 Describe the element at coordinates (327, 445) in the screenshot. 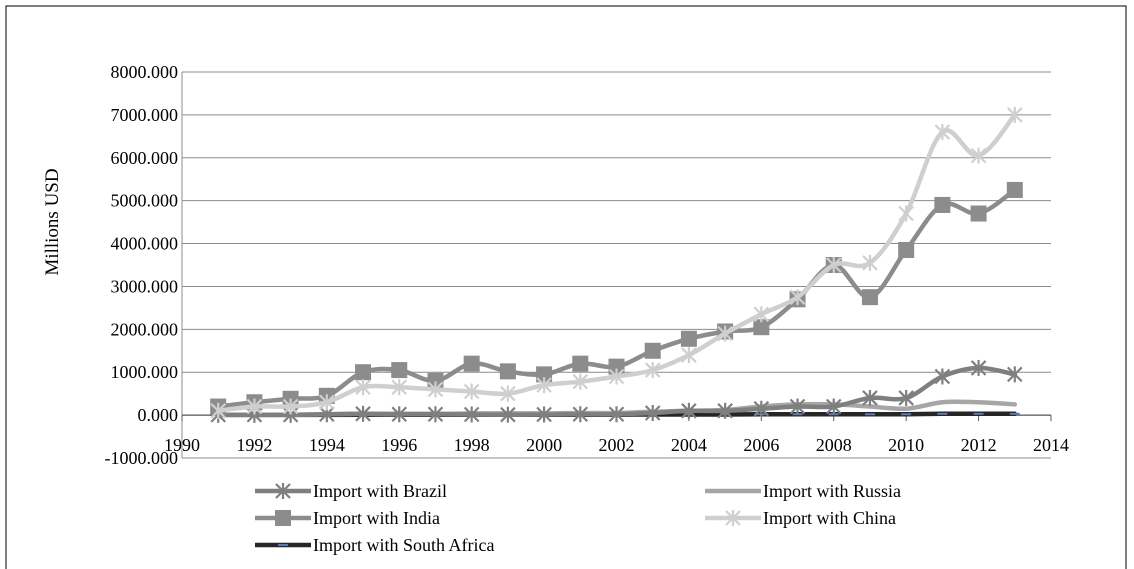

I see `x-tick-label: 1994` at that location.